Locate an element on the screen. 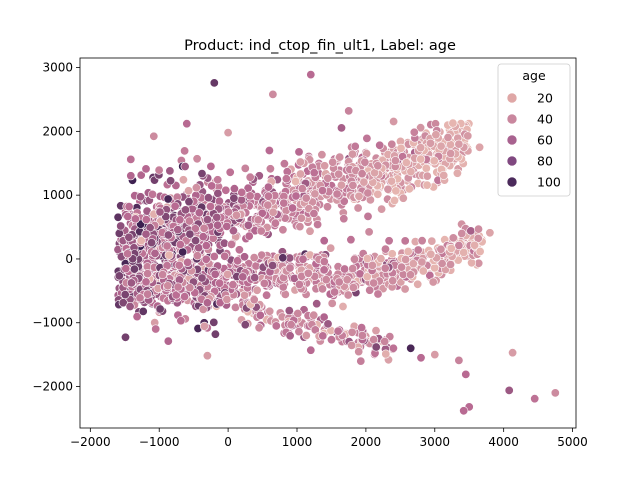 The width and height of the screenshot is (640, 480). x-tick-label: −1000 is located at coordinates (159, 442).